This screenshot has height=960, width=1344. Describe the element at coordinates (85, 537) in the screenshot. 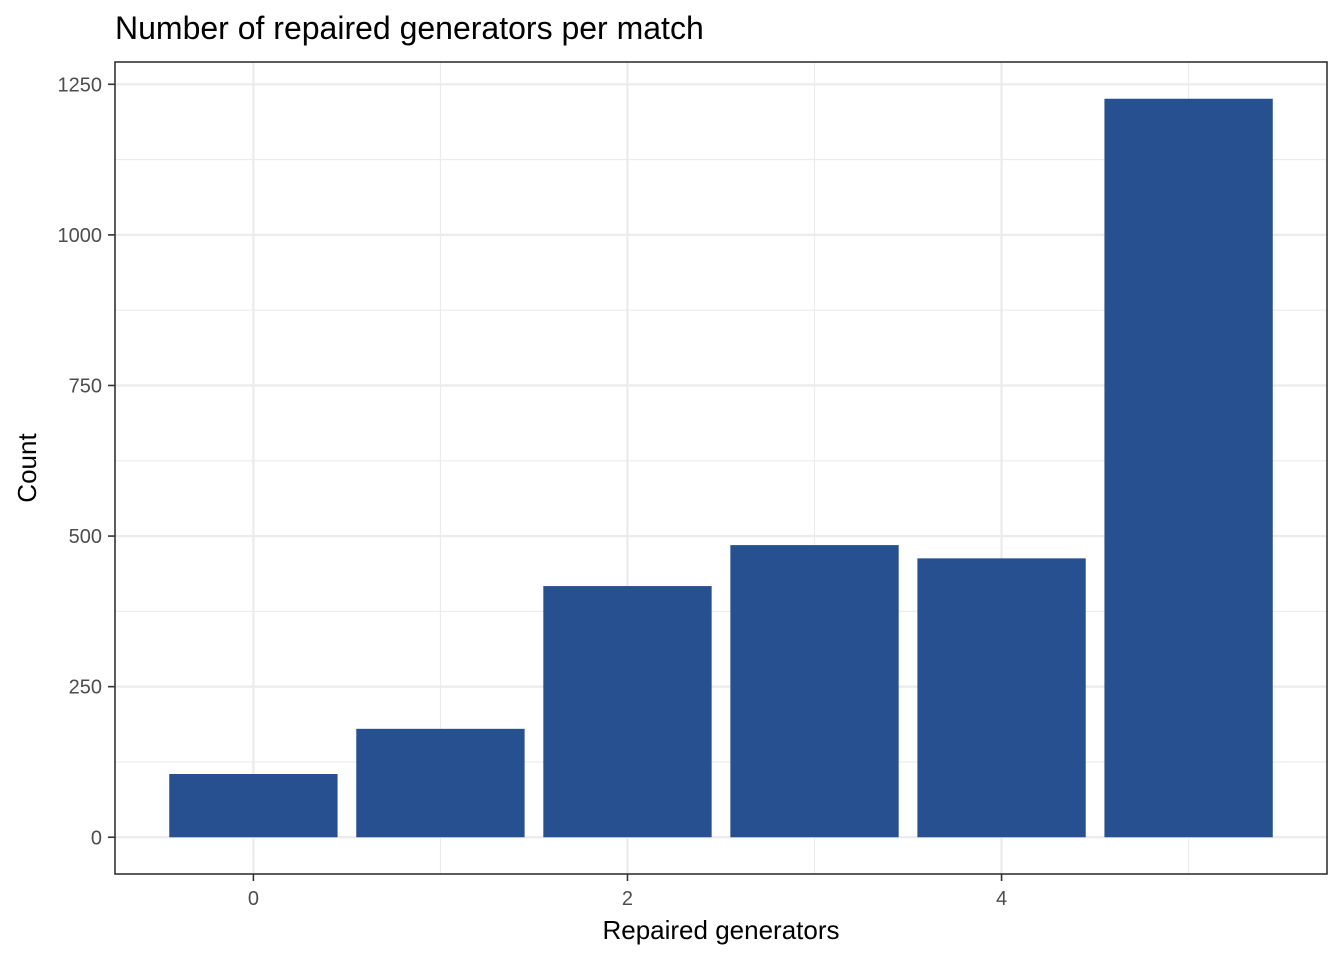

I see `y-tick-label: 500` at that location.